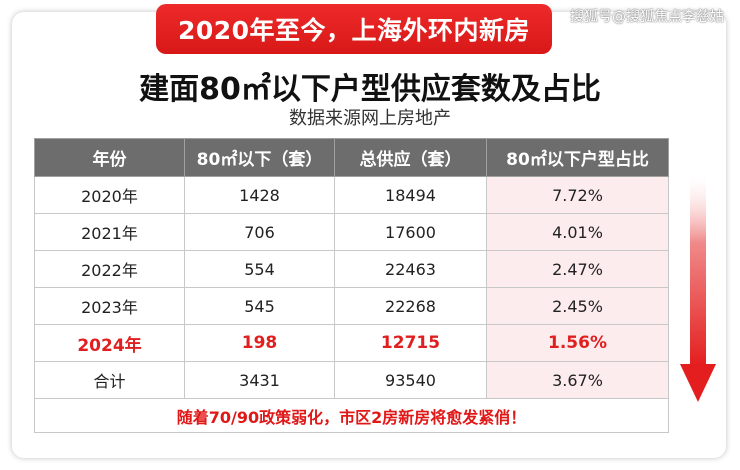 The height and width of the screenshot is (470, 740). What do you see at coordinates (109, 343) in the screenshot?
I see `year-cell: 2024年` at bounding box center [109, 343].